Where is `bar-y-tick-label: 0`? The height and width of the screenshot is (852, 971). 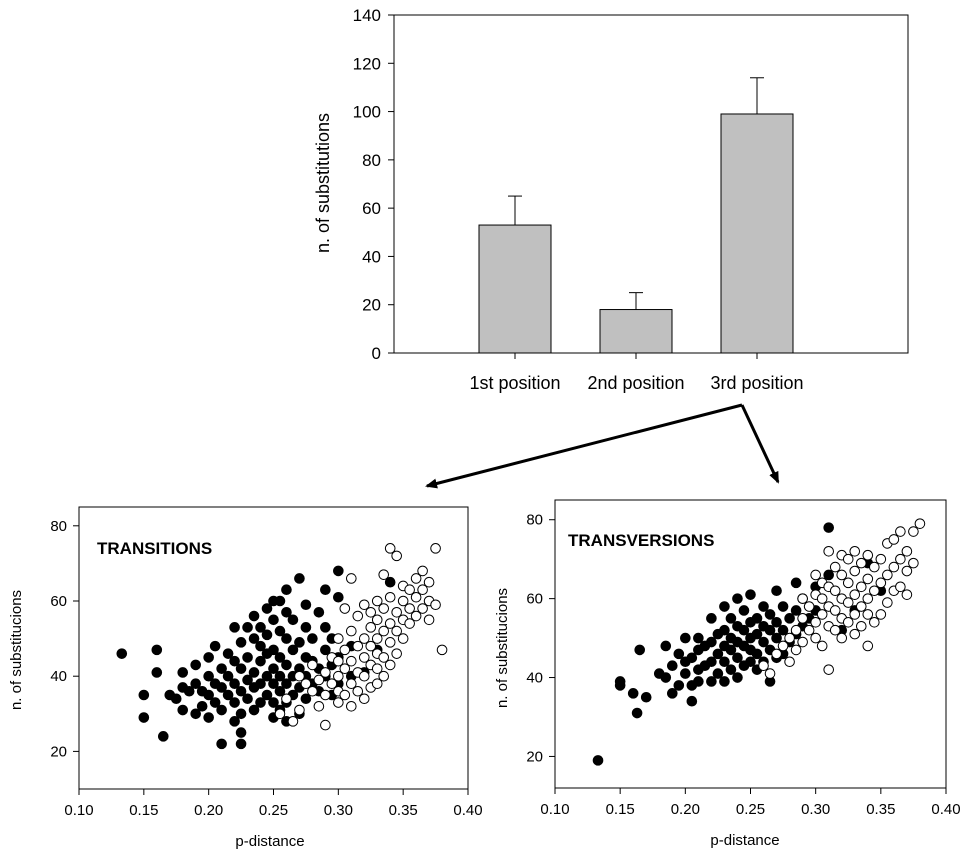
bar-y-tick-label: 0 is located at coordinates (376, 353).